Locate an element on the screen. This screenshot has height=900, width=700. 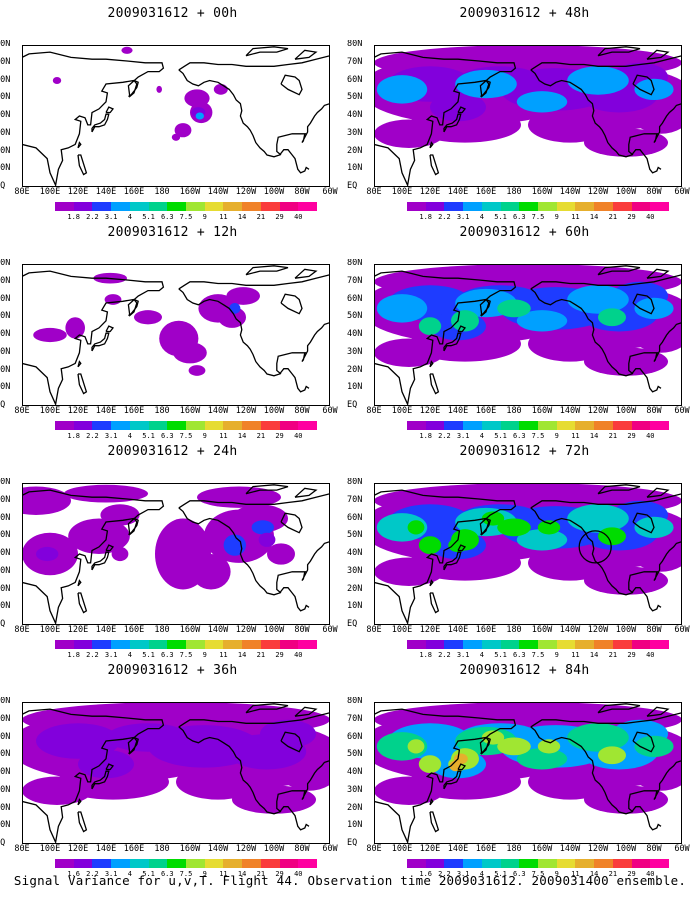
longitude-tick-label: 100W is located at coordinates (274, 411).